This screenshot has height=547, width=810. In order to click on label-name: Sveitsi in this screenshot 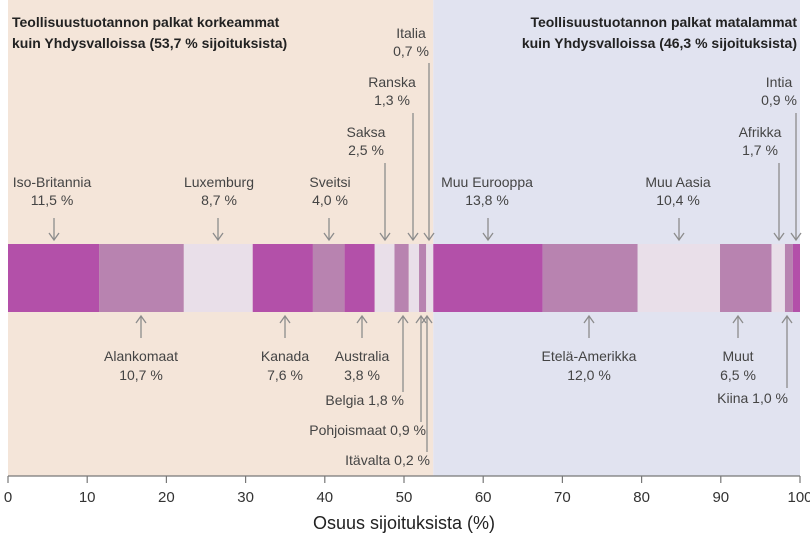, I will do `click(329, 182)`.